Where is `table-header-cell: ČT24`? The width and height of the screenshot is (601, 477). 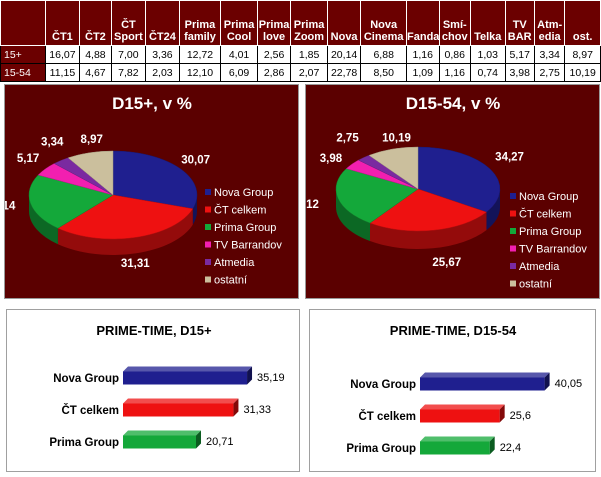 table-header-cell: ČT24 is located at coordinates (162, 23).